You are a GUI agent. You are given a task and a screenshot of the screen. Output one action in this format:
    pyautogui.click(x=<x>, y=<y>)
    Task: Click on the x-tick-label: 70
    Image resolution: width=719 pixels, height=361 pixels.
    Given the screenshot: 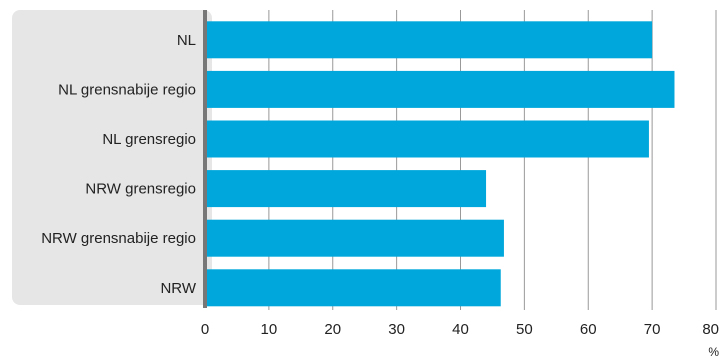 What is the action you would take?
    pyautogui.click(x=652, y=329)
    